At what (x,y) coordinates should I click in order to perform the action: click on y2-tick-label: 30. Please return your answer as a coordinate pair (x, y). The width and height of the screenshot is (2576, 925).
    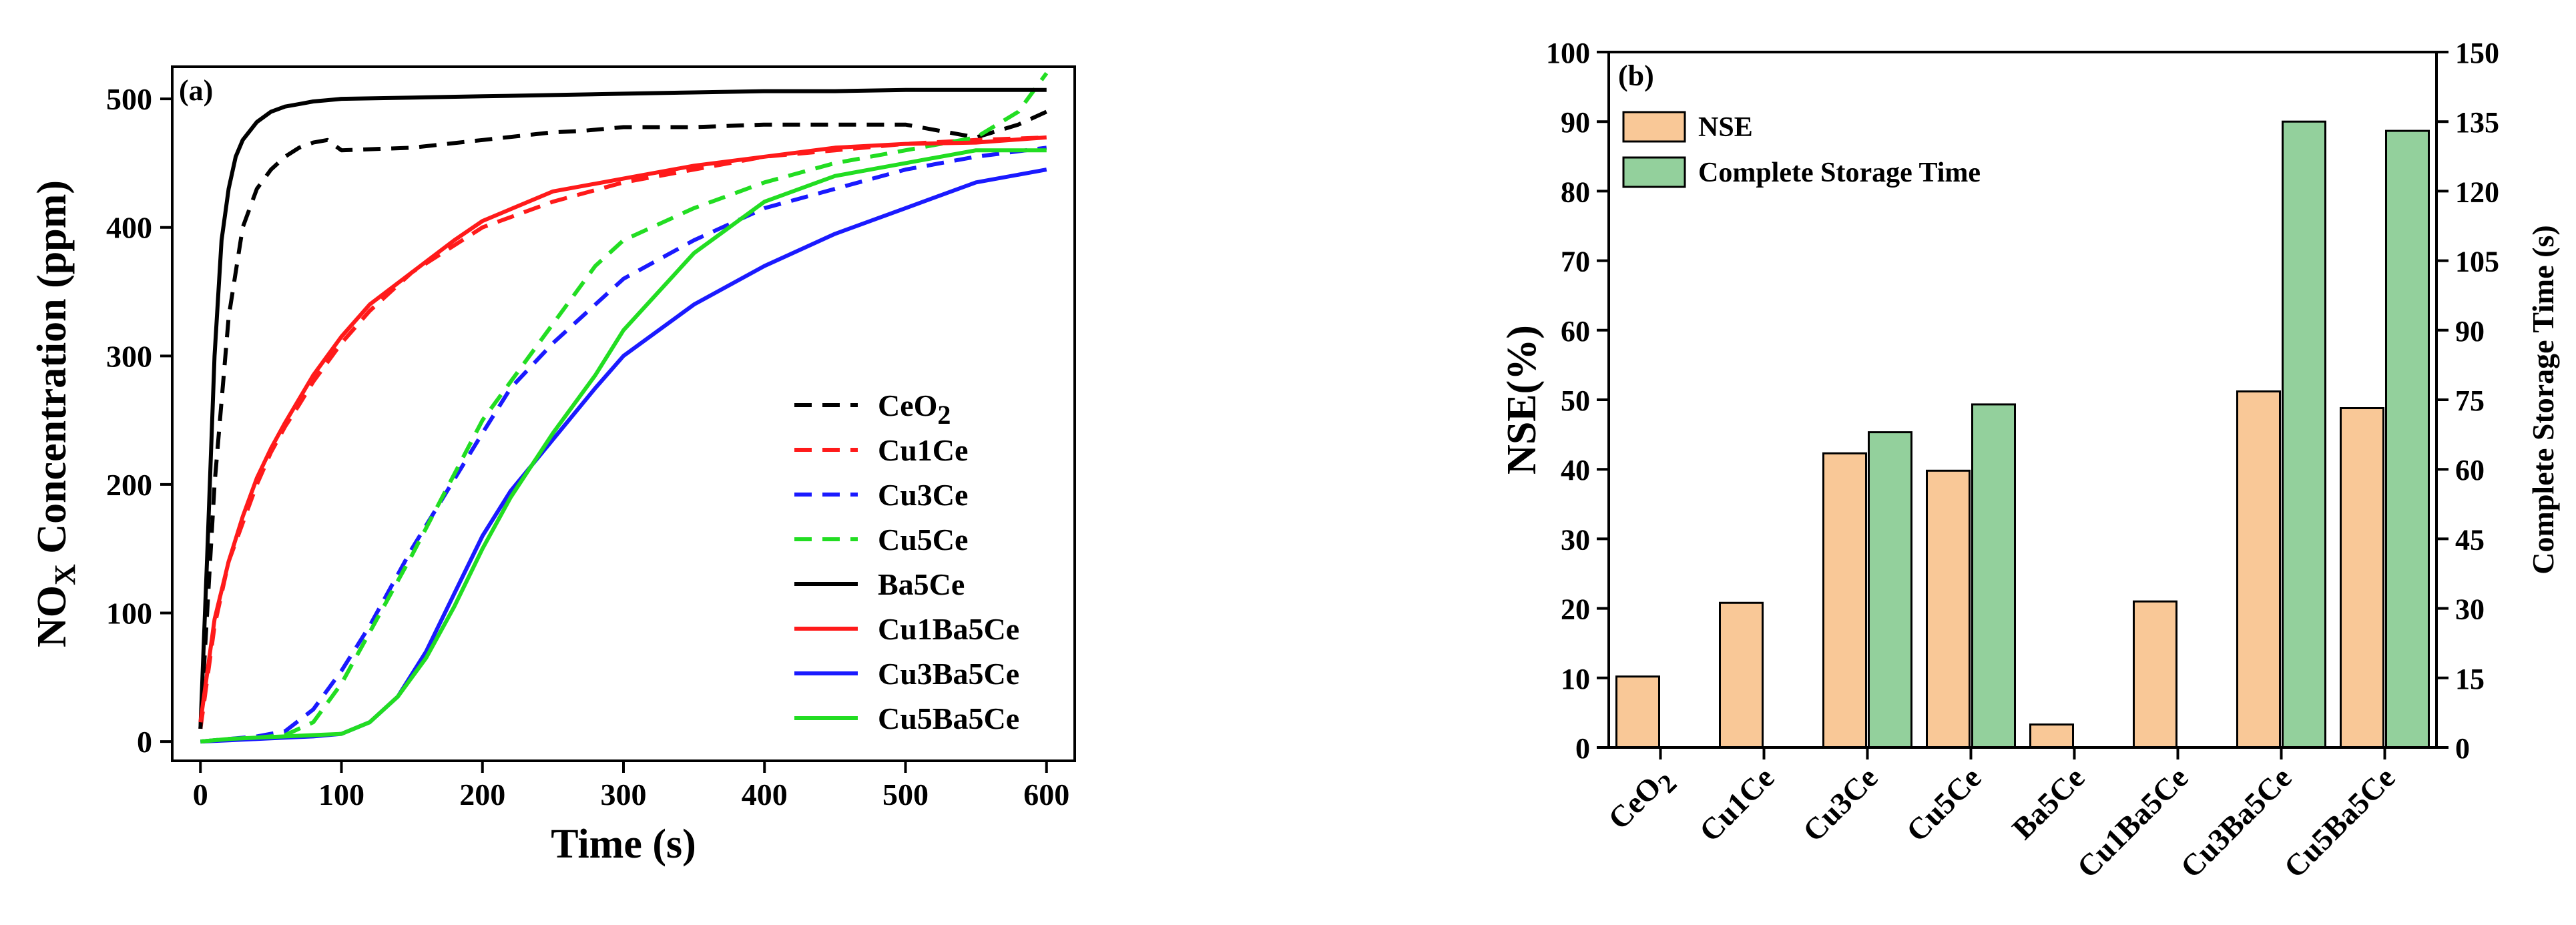
    Looking at the image, I should click on (2470, 609).